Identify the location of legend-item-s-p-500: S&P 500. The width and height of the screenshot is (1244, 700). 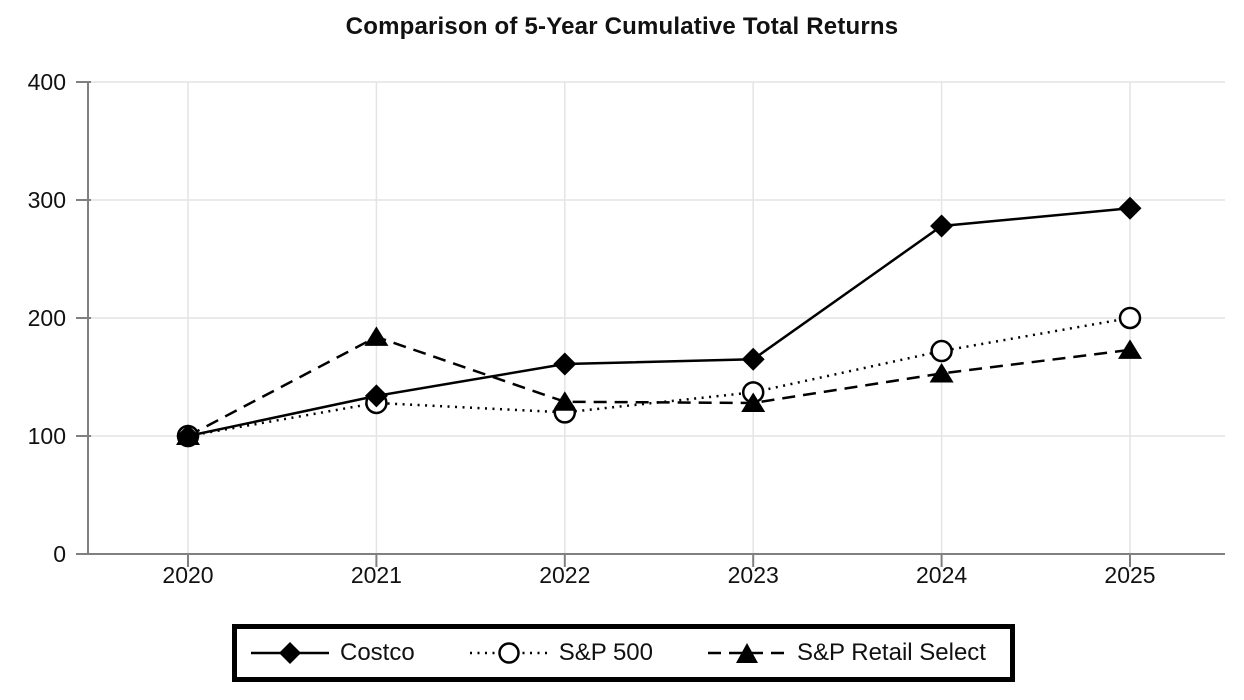
(560, 653).